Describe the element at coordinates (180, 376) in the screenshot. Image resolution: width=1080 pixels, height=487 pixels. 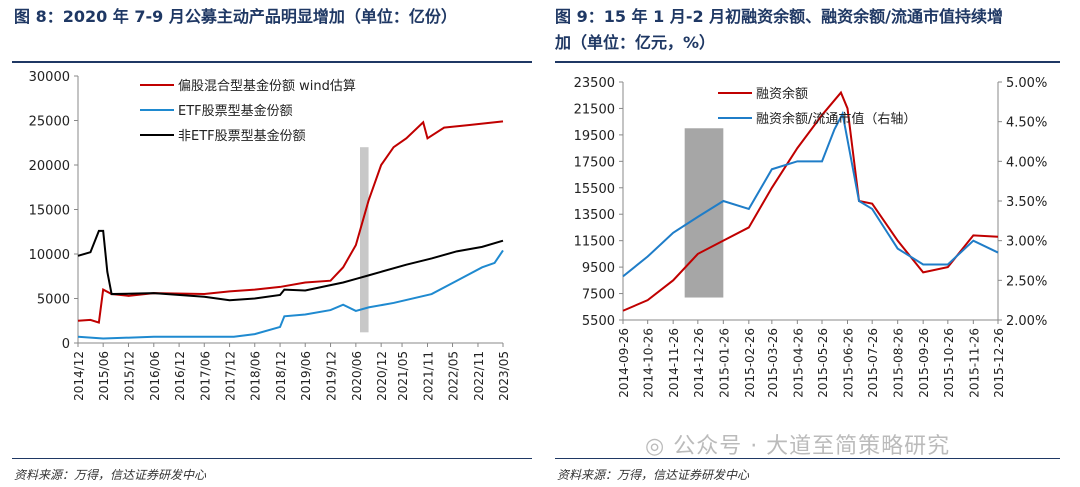
I see `x-tick-label: 2016/12` at that location.